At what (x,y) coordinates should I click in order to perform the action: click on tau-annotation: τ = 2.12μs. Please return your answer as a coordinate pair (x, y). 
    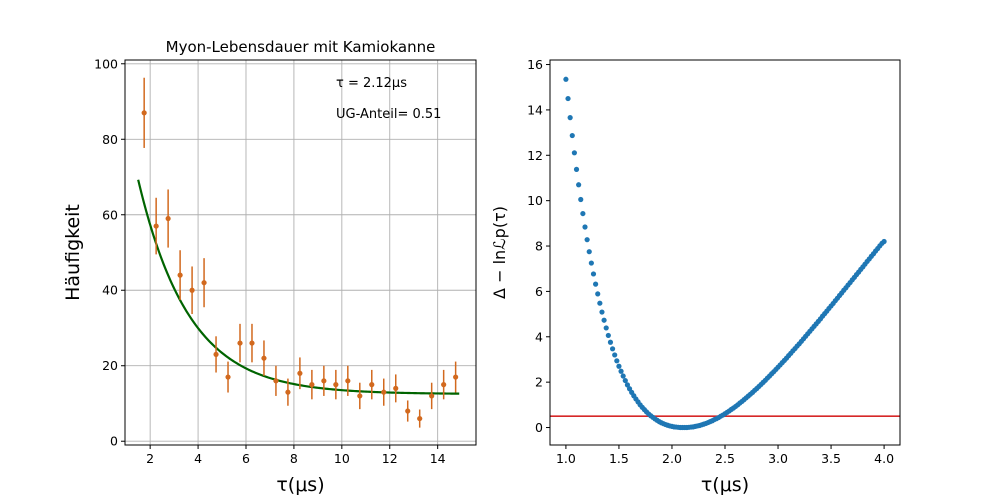
    Looking at the image, I should click on (371, 83).